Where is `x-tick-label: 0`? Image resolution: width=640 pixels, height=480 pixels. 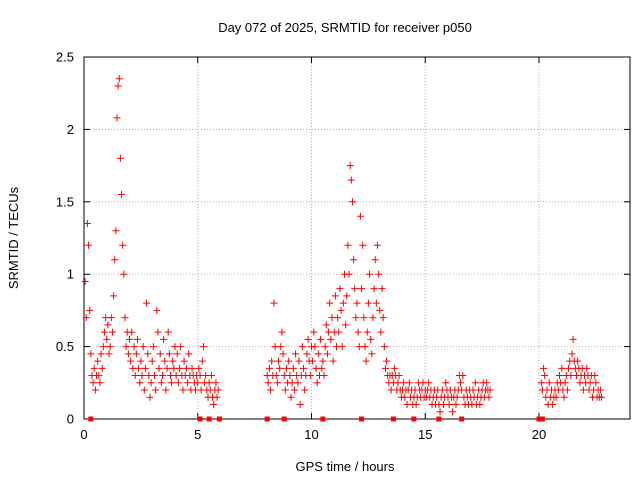 x-tick-label: 0 is located at coordinates (83, 434).